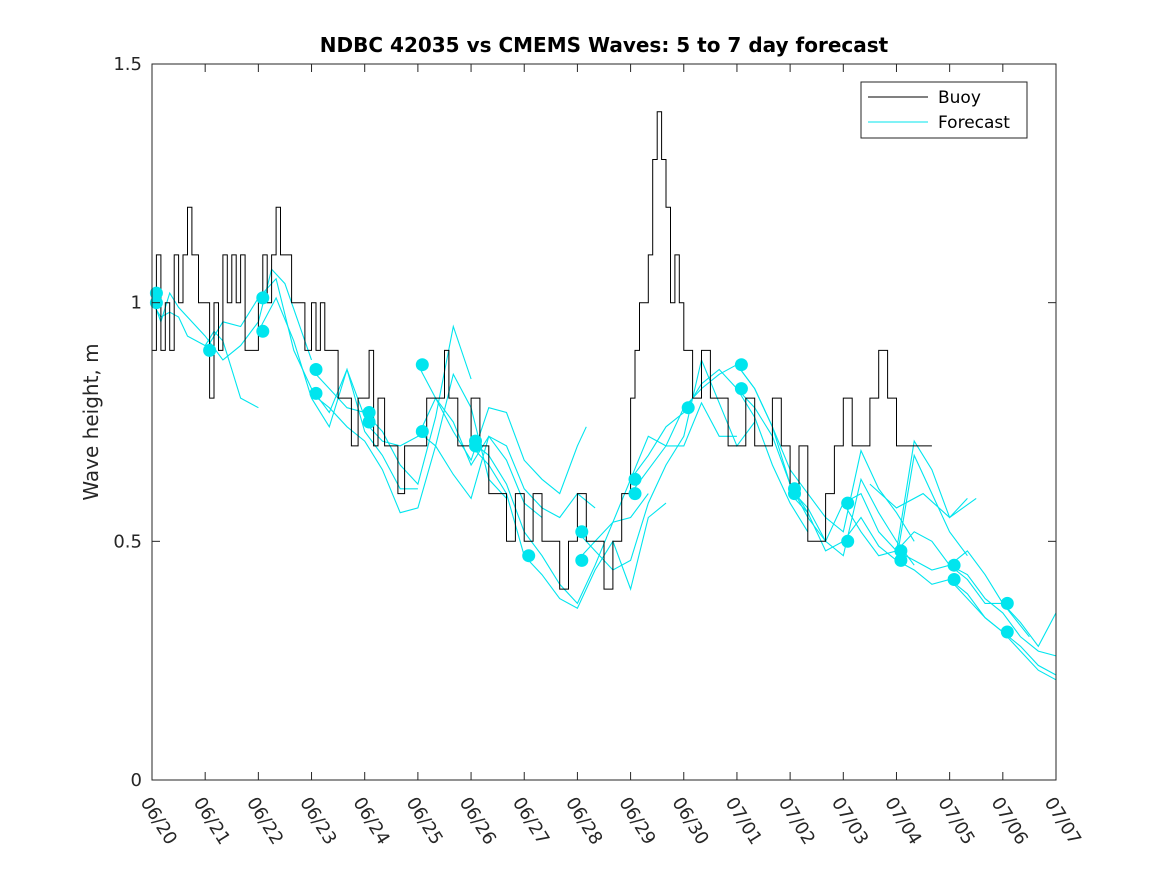 This screenshot has width=1167, height=875. I want to click on x-tick-label: 06/27, so click(530, 821).